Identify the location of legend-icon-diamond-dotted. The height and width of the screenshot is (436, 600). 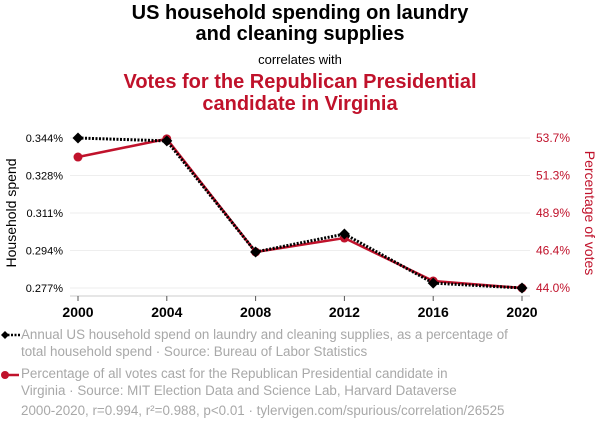
(11, 335).